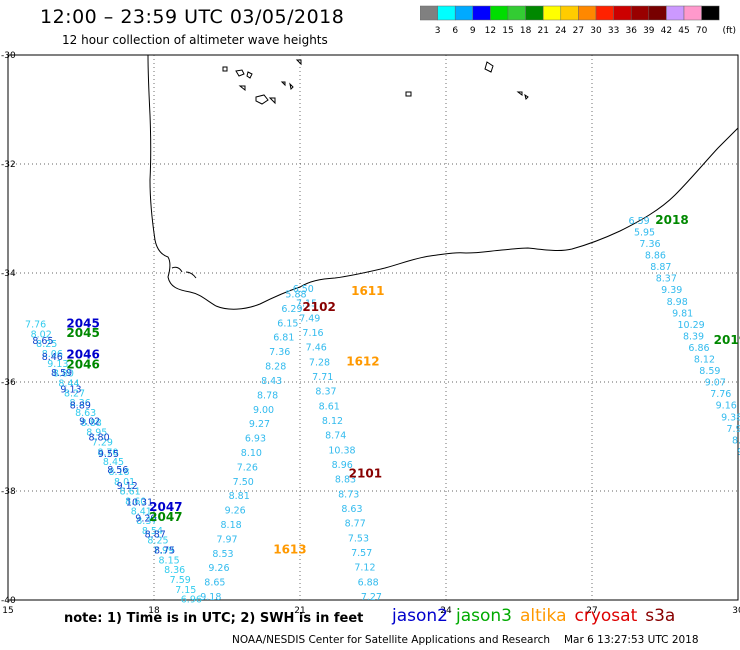  What do you see at coordinates (68, 383) in the screenshot?
I see `wave-height-value: 8.44` at bounding box center [68, 383].